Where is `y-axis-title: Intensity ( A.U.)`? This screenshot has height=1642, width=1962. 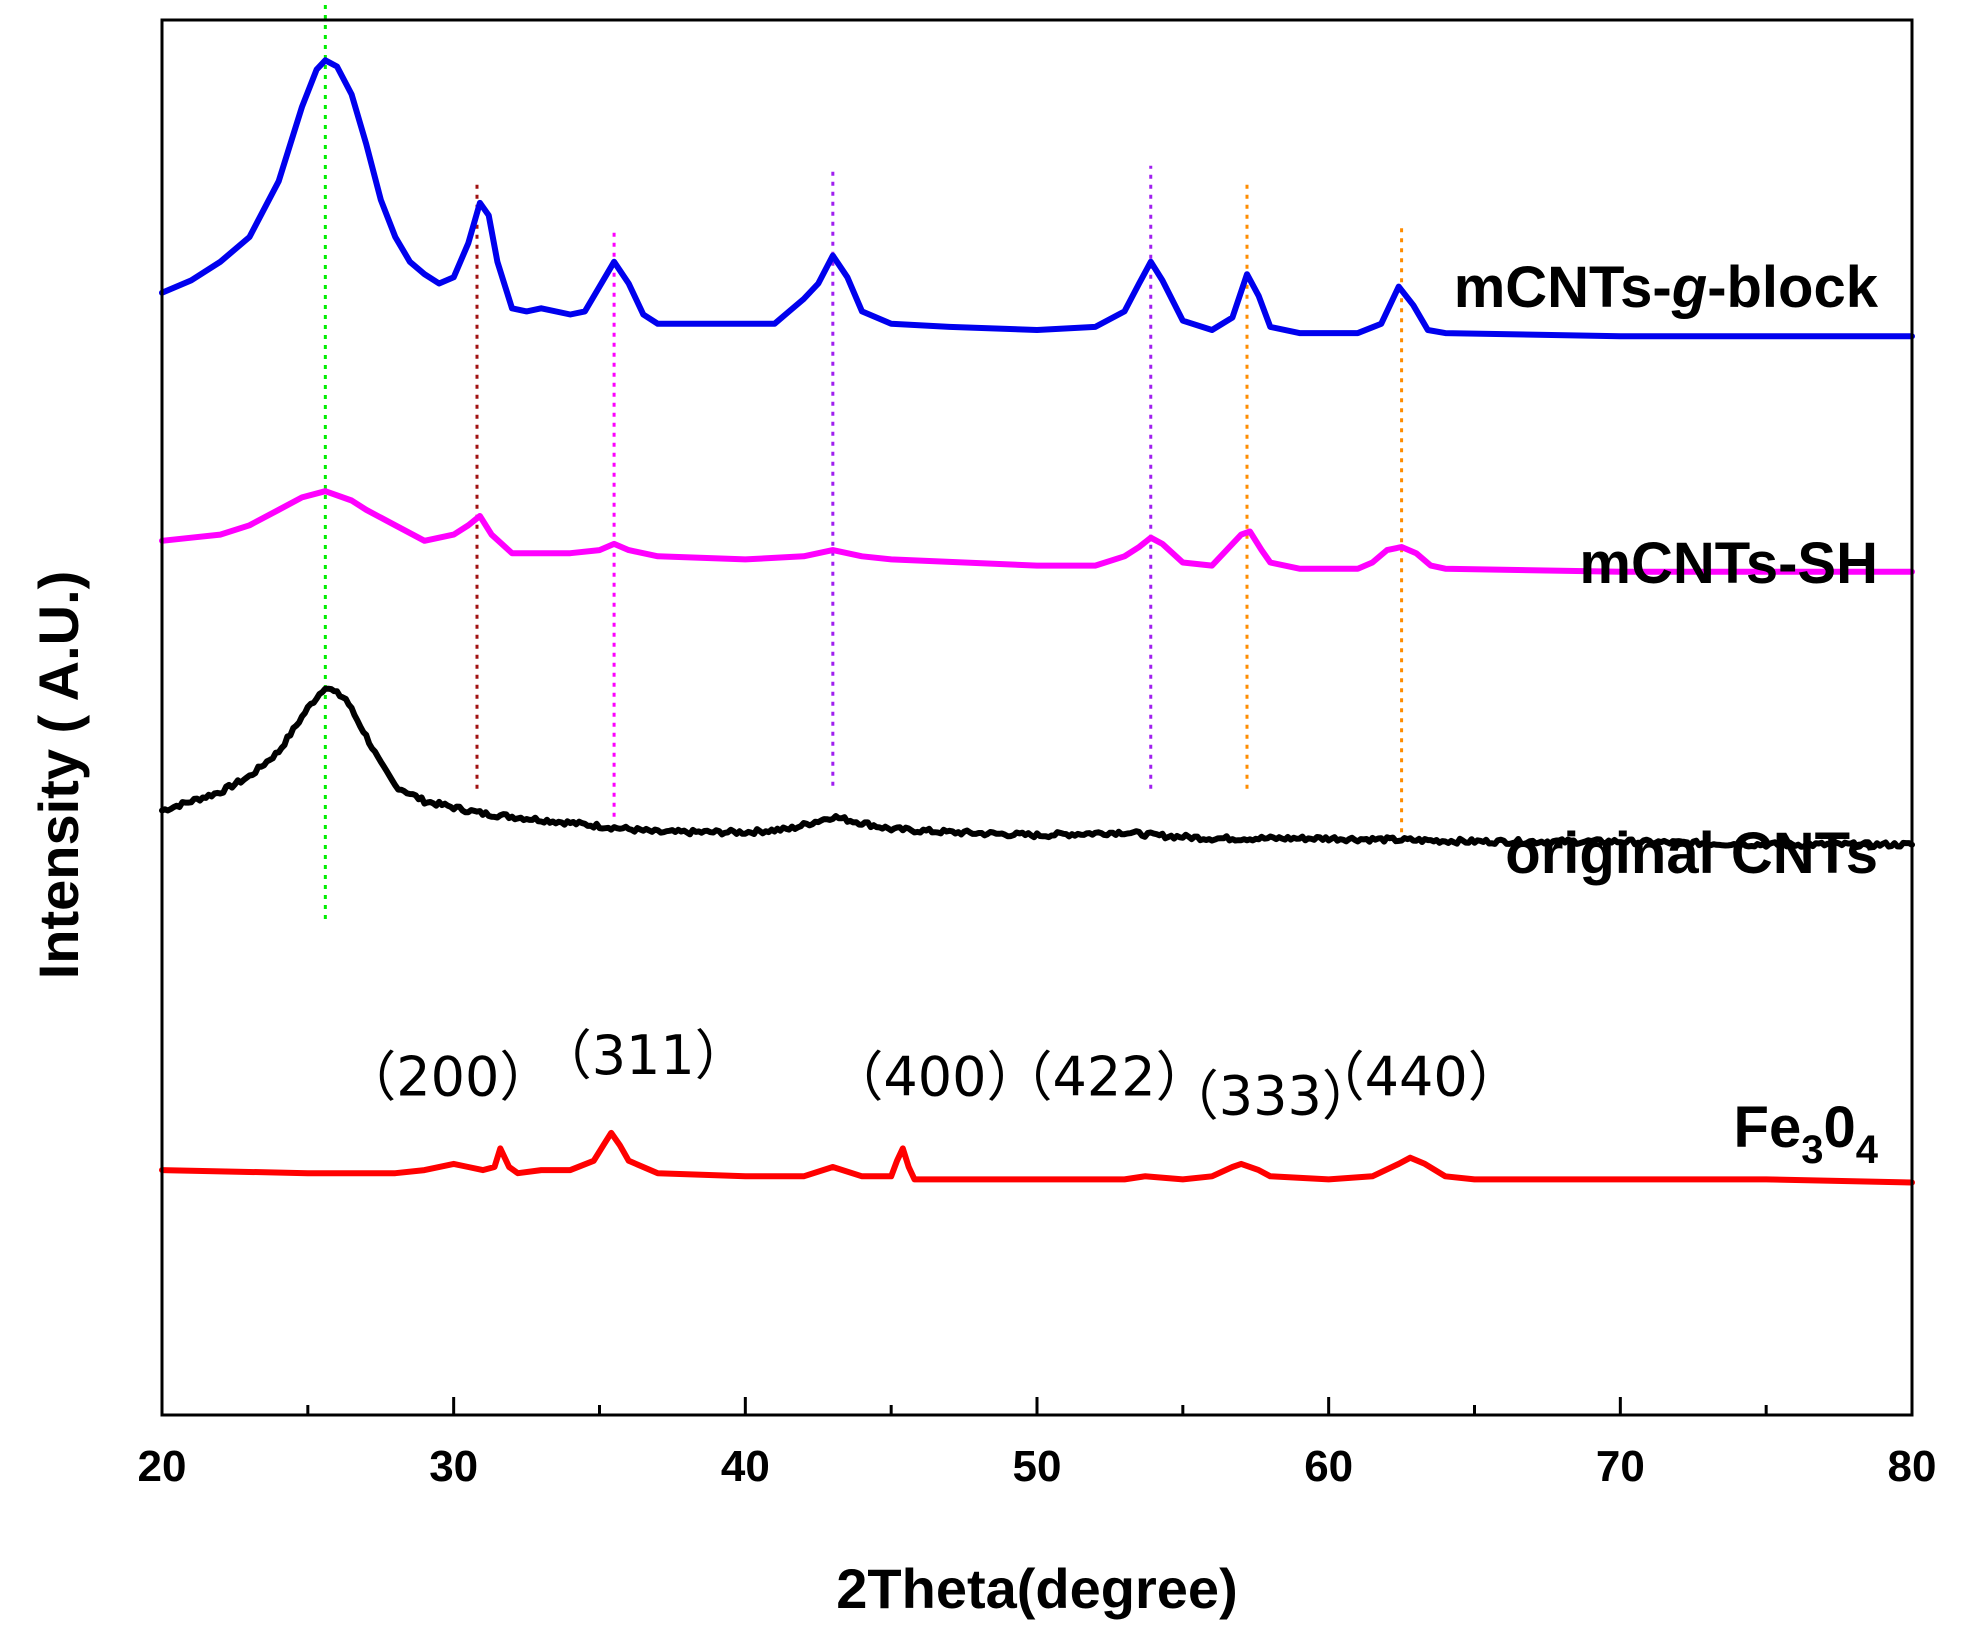 y-axis-title: Intensity ( A.U.) is located at coordinates (58, 775).